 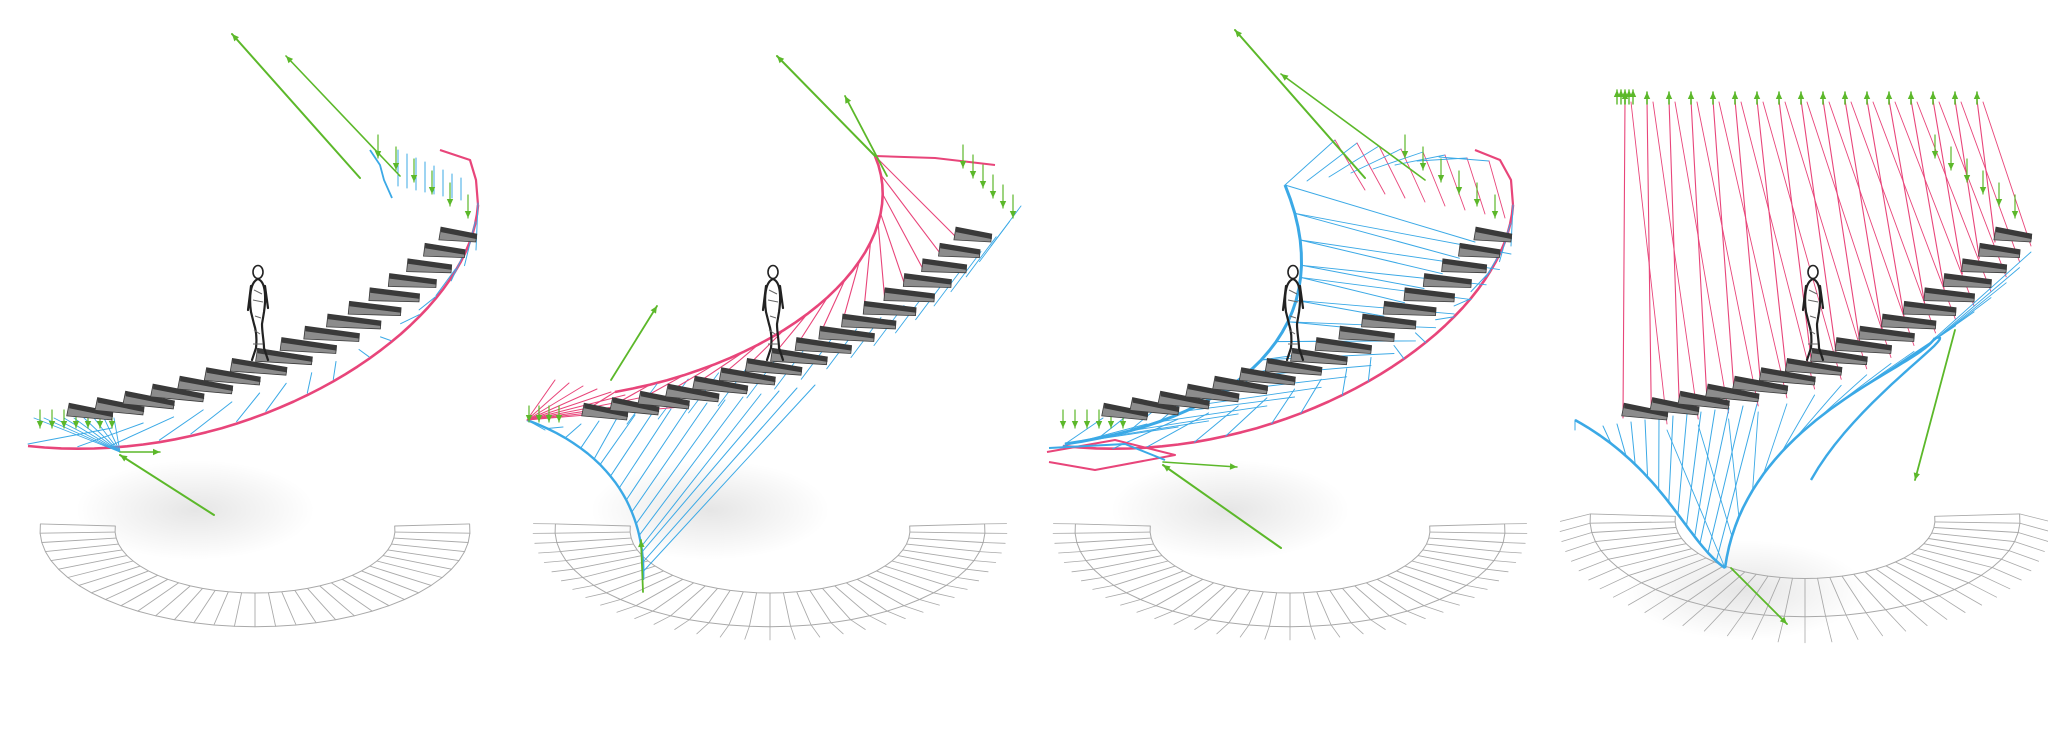 I want to click on human-figure, so click(x=1293, y=313).